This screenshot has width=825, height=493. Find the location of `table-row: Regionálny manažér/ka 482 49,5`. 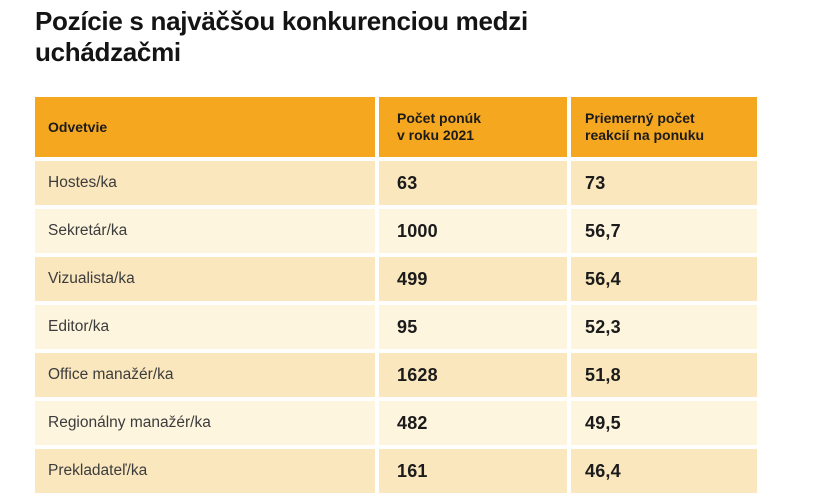

table-row: Regionálny manažér/ka 482 49,5 is located at coordinates (396, 423).